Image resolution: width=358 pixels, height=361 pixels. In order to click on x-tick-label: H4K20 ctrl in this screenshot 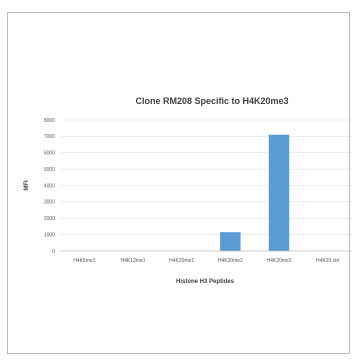, I will do `click(327, 261)`.